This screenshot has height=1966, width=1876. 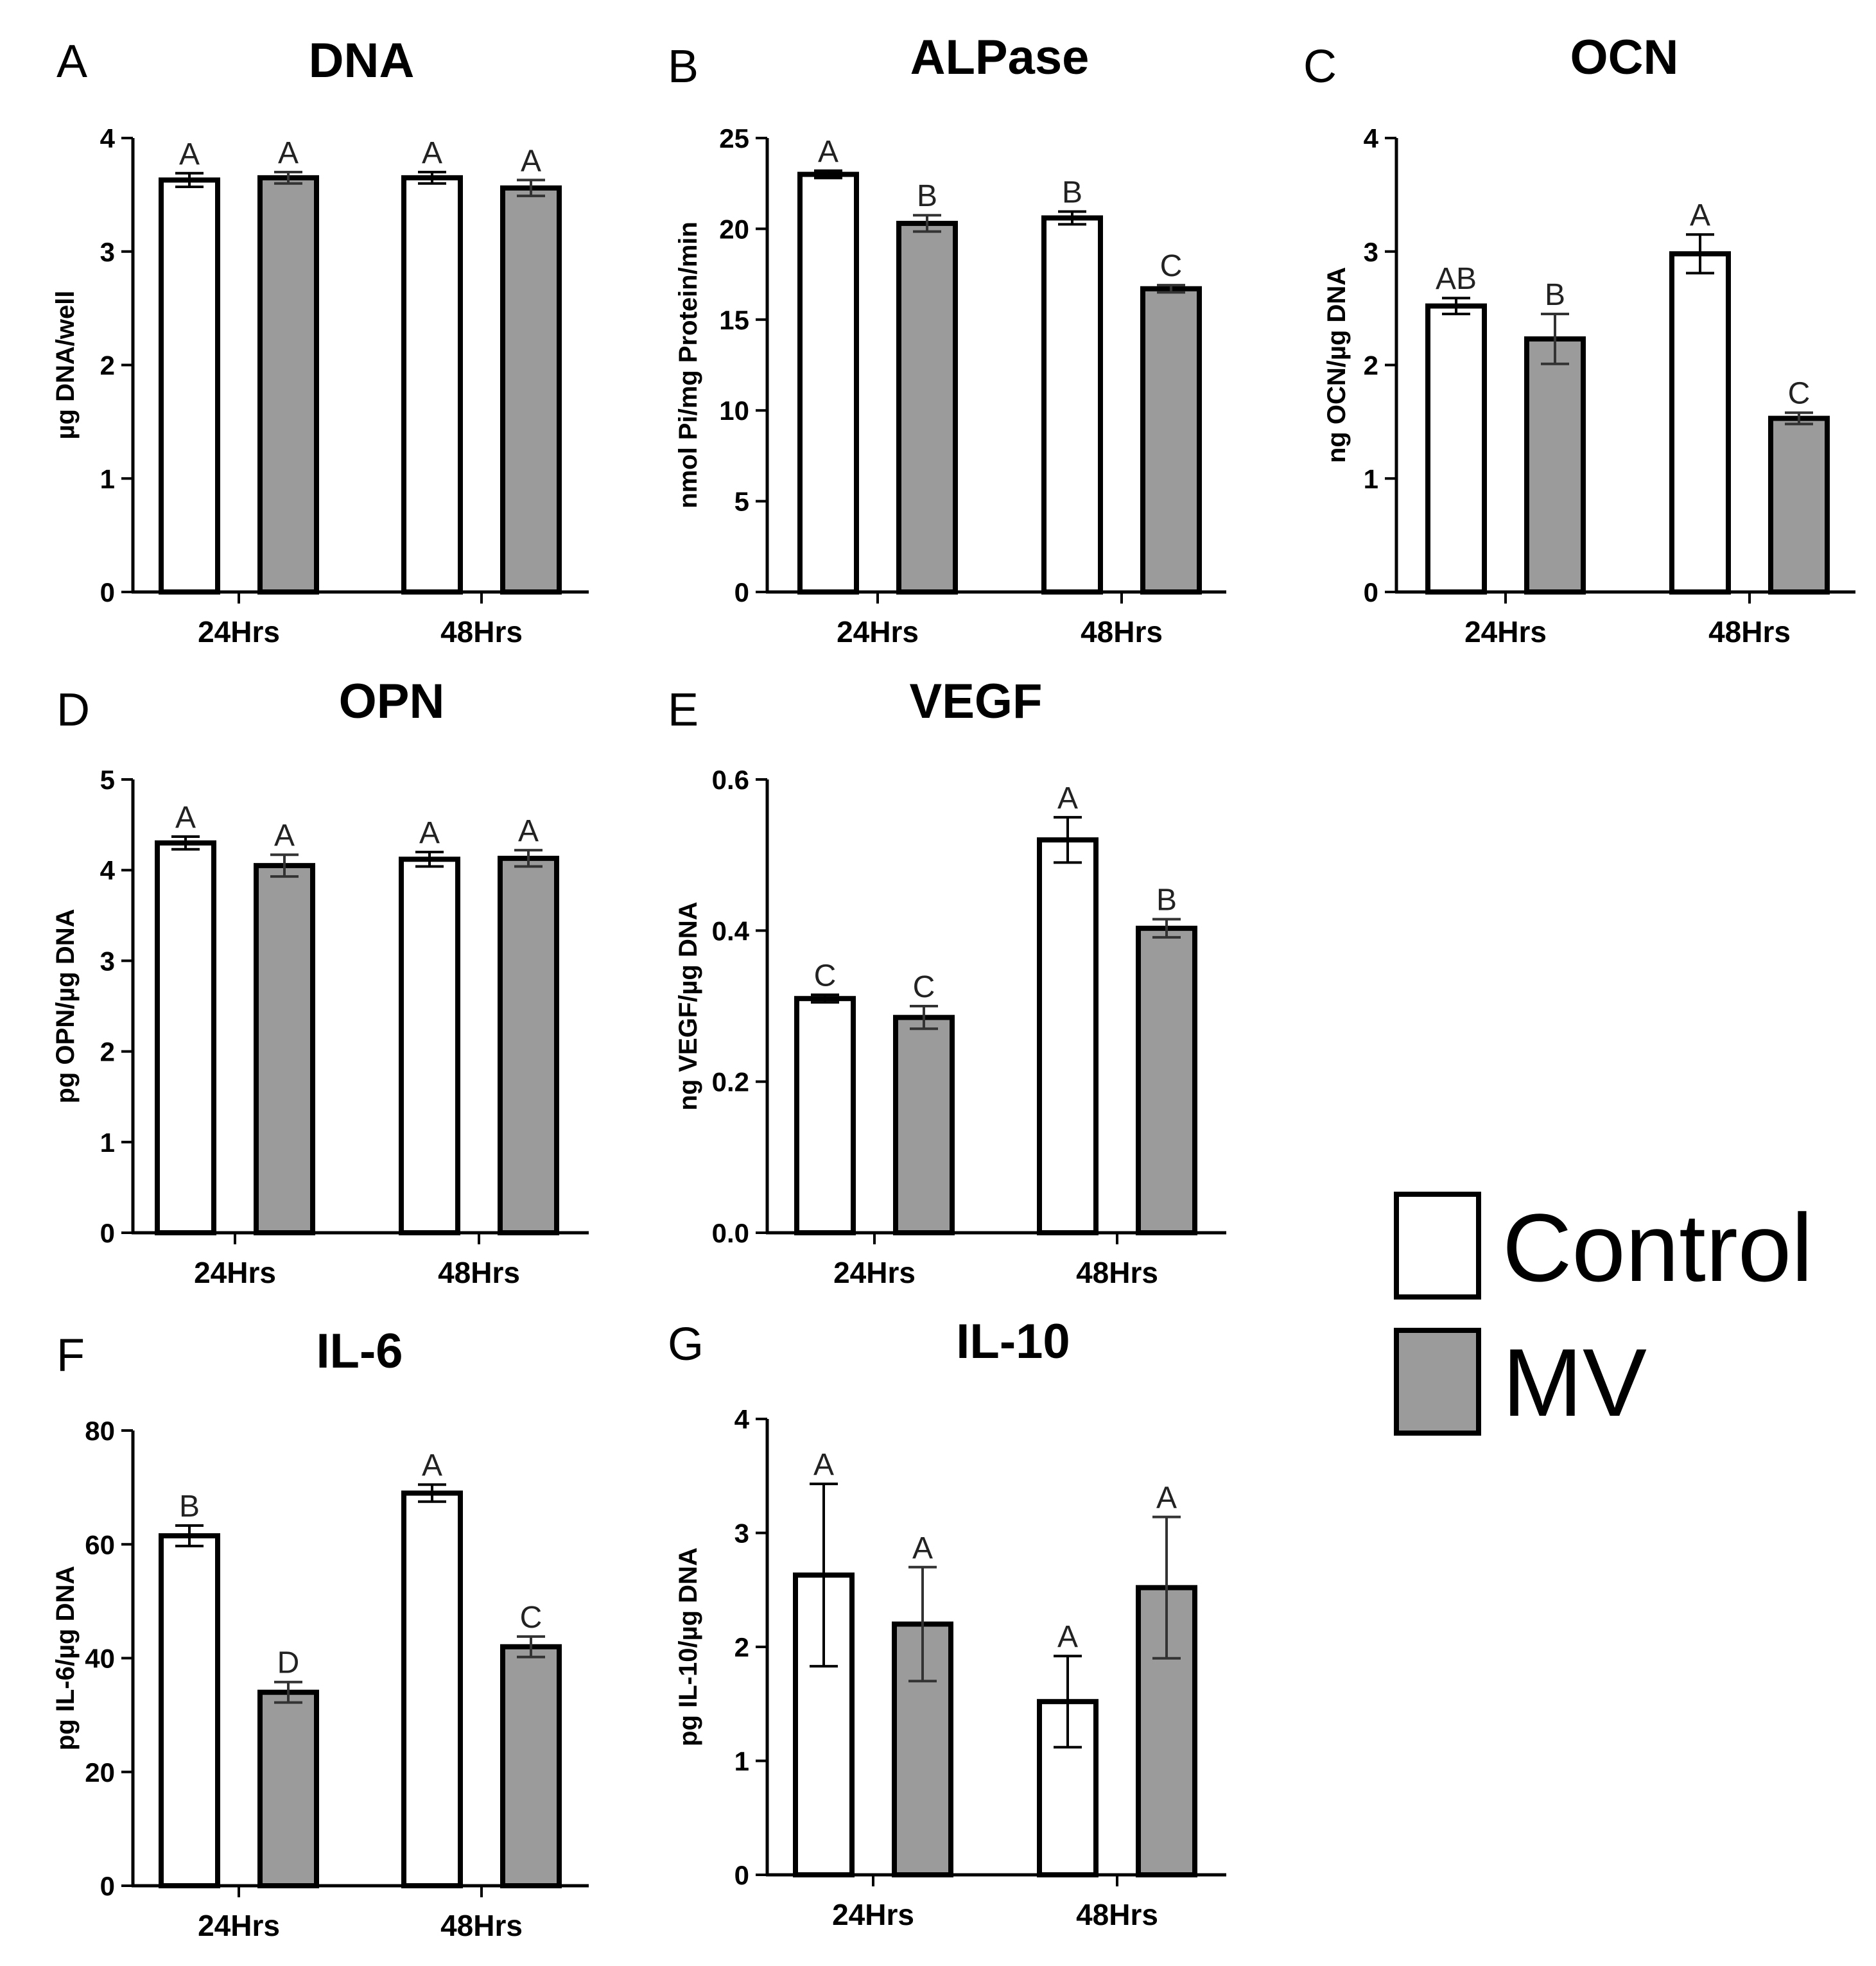 I want to click on y-tick-label: 80, so click(x=100, y=1431).